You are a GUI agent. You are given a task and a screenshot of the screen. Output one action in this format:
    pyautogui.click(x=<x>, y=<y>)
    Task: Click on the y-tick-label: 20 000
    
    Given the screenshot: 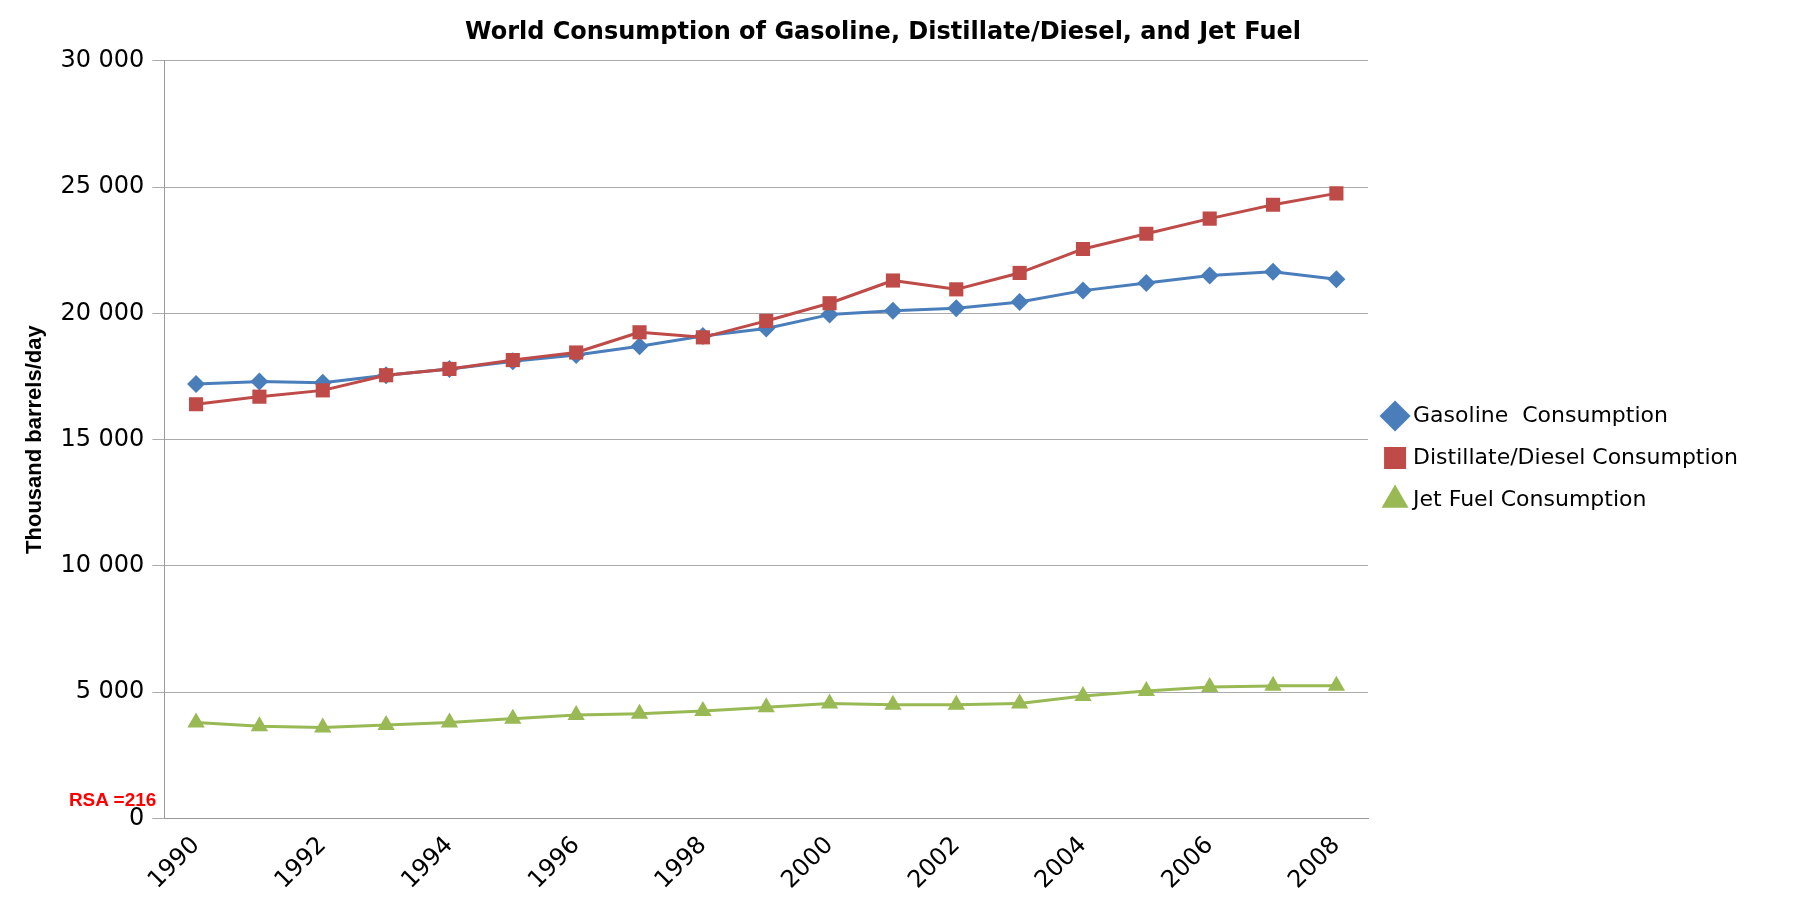 What is the action you would take?
    pyautogui.click(x=102, y=311)
    